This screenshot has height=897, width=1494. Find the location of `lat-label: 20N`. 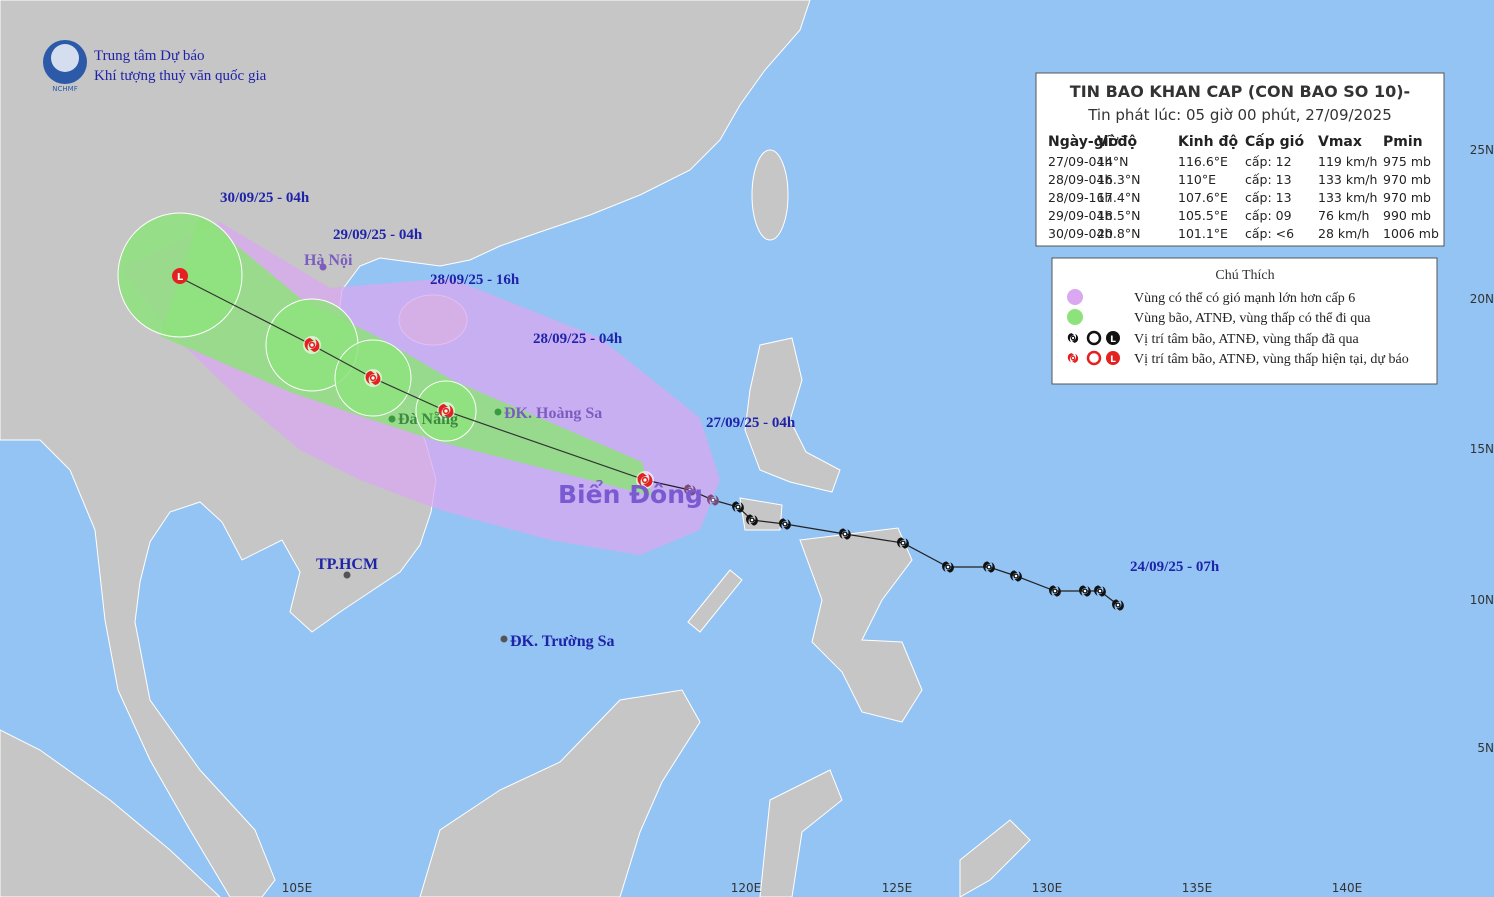

lat-label: 20N is located at coordinates (1482, 299).